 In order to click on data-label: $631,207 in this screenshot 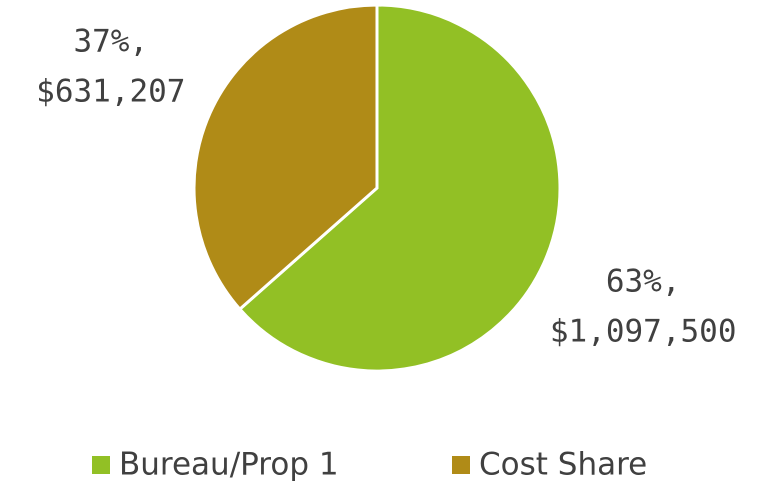, I will do `click(110, 91)`.